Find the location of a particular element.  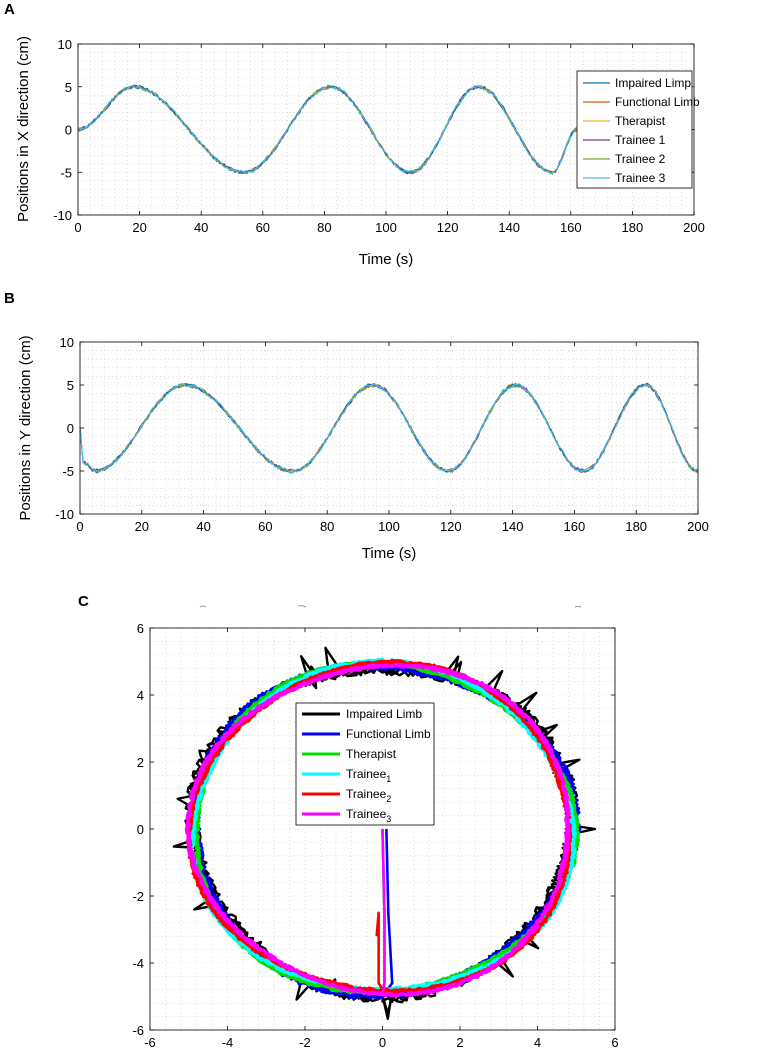

panel-letter: B is located at coordinates (9, 298).